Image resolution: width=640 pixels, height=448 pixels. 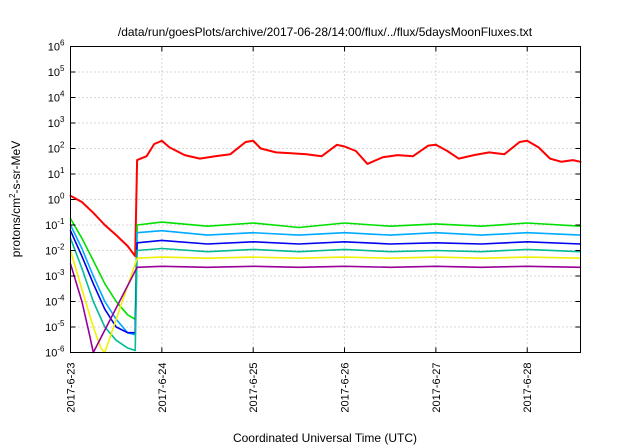 What do you see at coordinates (16, 167) in the screenshot?
I see `y-axis-label-rest: -s-sr-MeV` at bounding box center [16, 167].